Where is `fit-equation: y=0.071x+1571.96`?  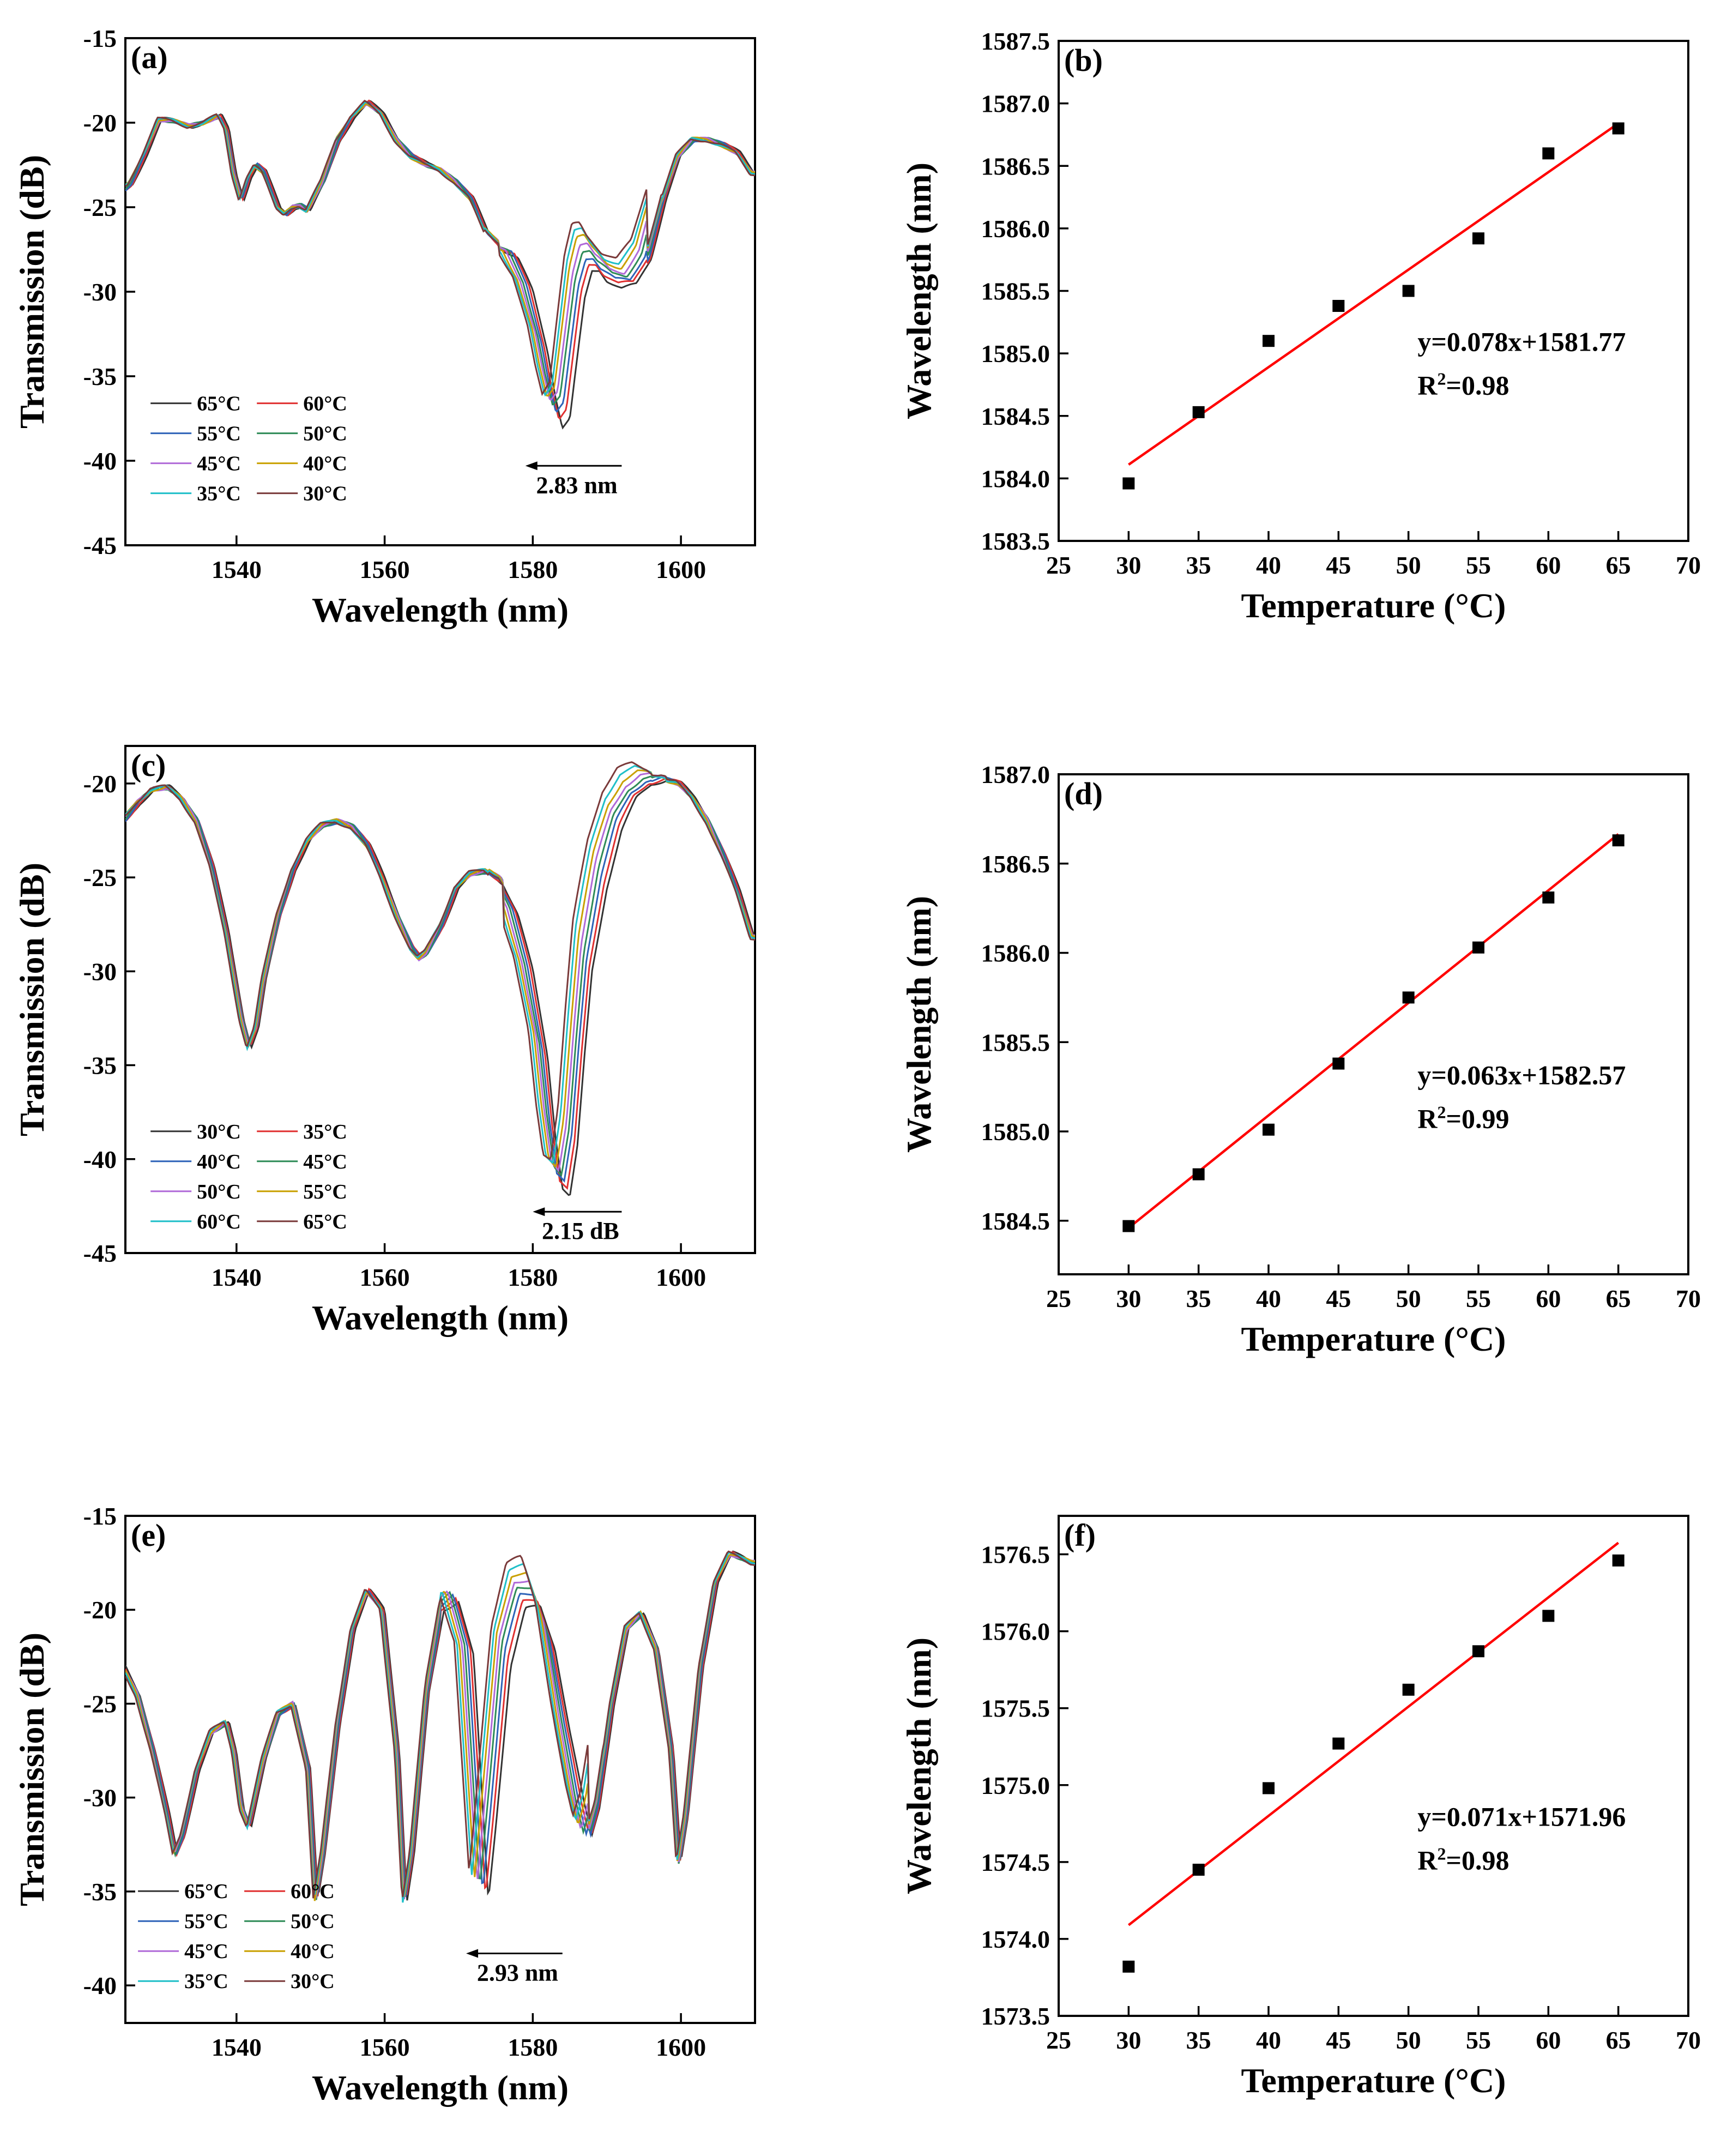 fit-equation: y=0.071x+1571.96 is located at coordinates (1521, 1817).